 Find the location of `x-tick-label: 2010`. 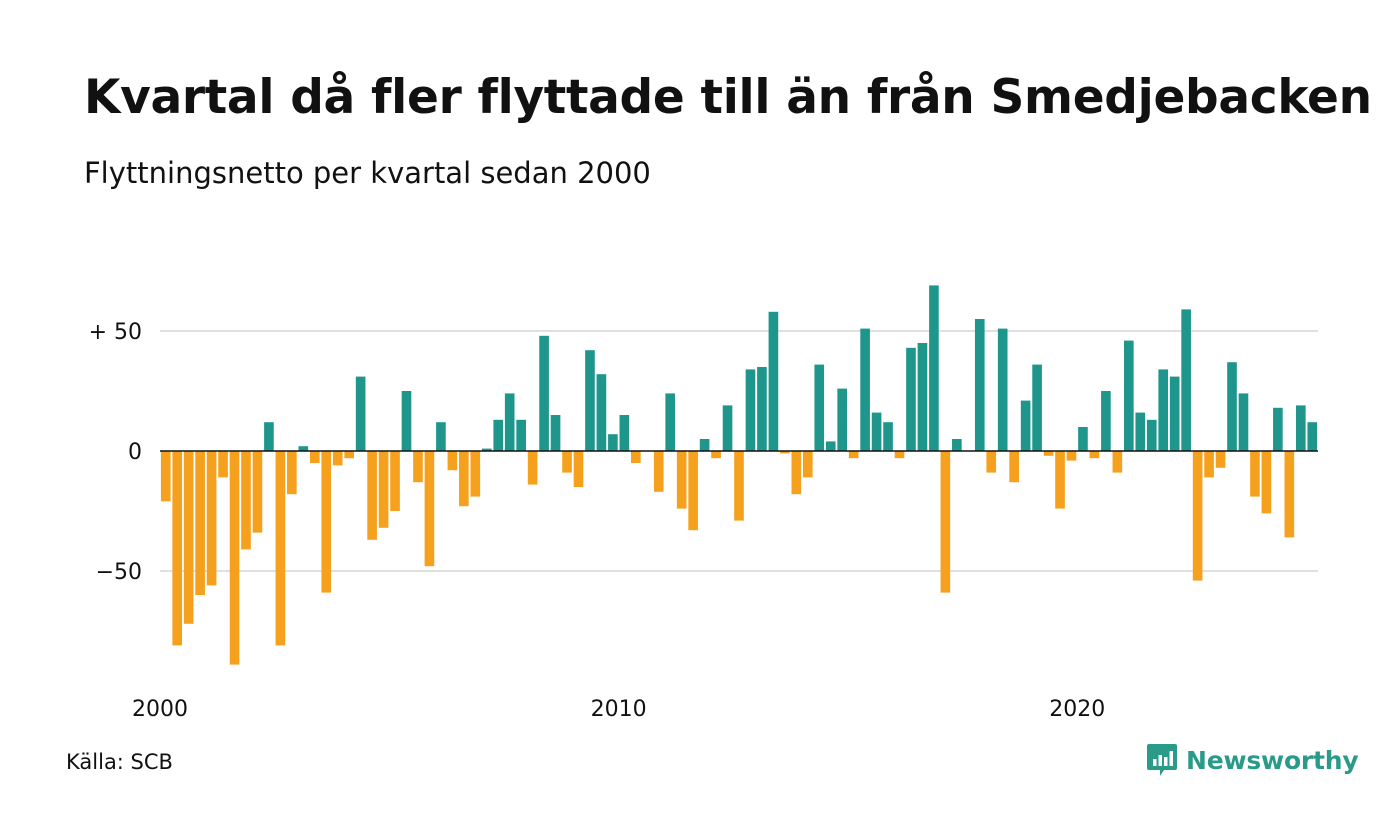

x-tick-label: 2010 is located at coordinates (619, 709).